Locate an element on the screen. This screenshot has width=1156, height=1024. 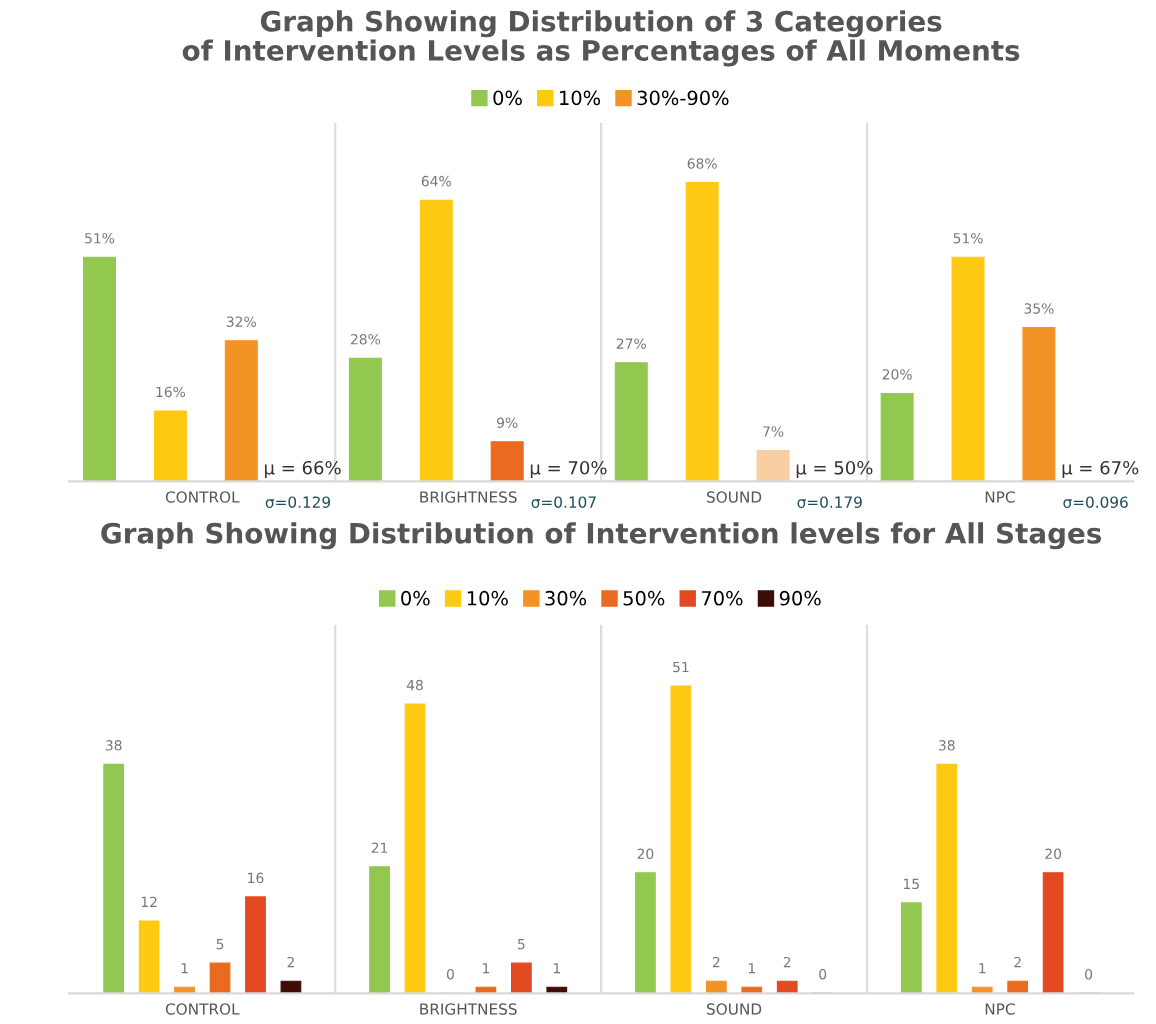
legend-label: 30%-90% is located at coordinates (683, 98).